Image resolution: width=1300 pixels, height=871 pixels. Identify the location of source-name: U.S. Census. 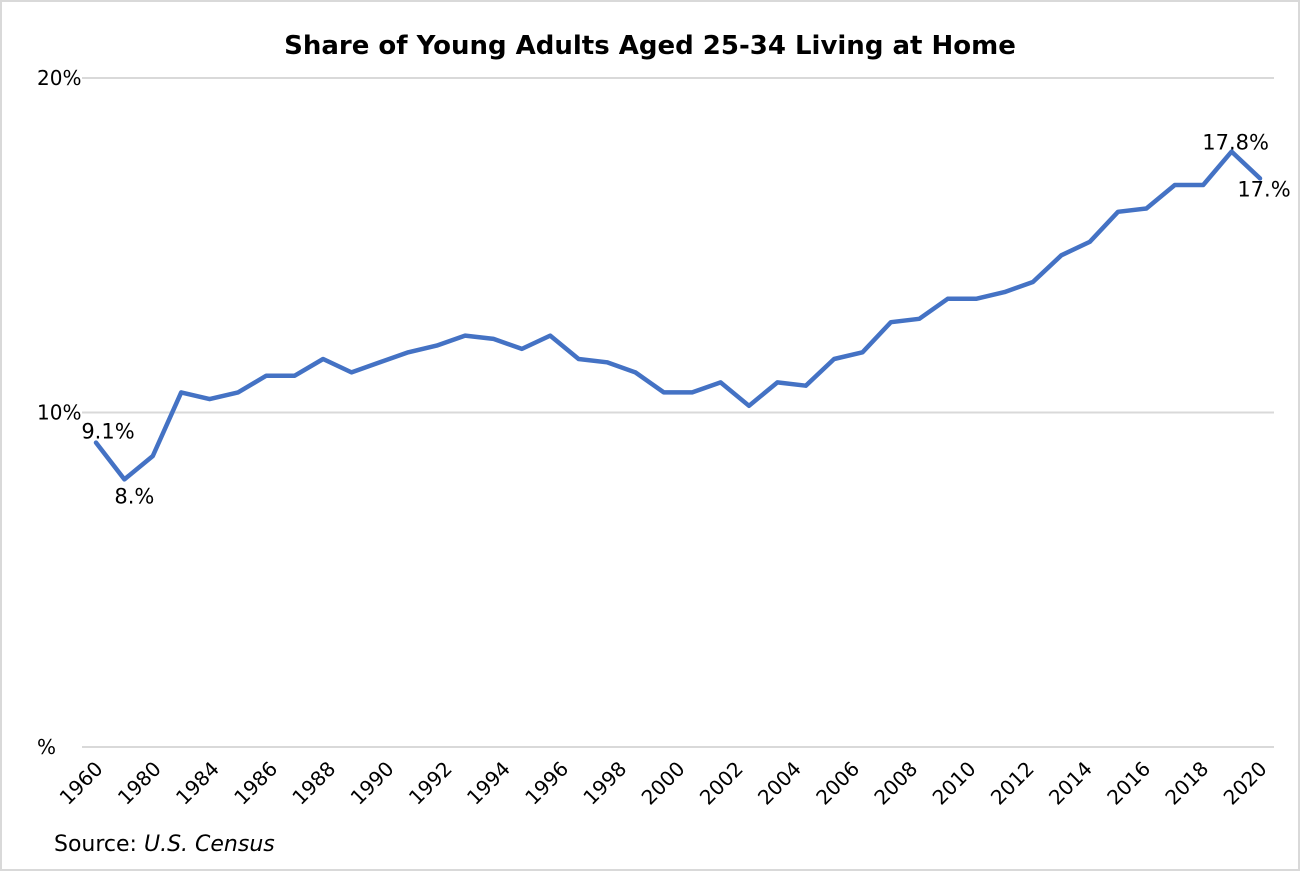
(209, 844).